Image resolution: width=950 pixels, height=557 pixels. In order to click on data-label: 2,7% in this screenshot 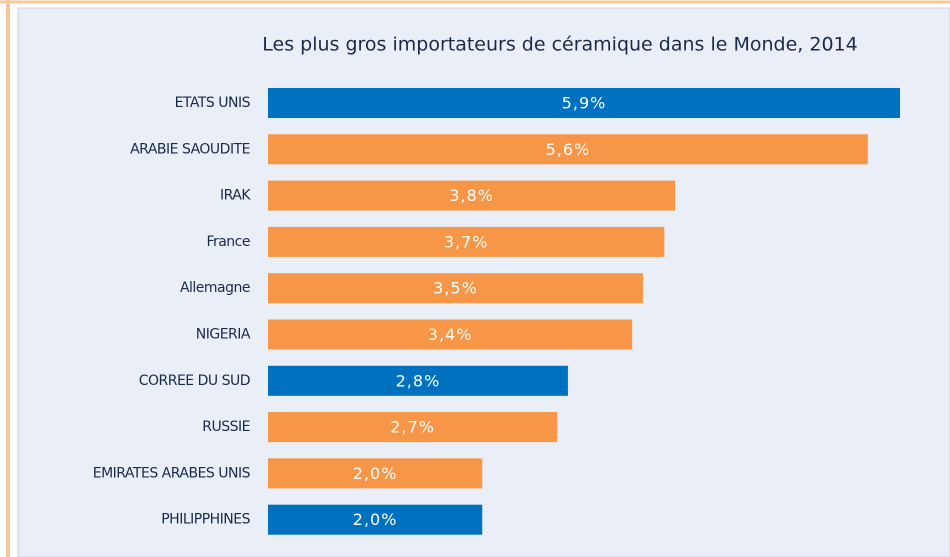, I will do `click(412, 427)`.